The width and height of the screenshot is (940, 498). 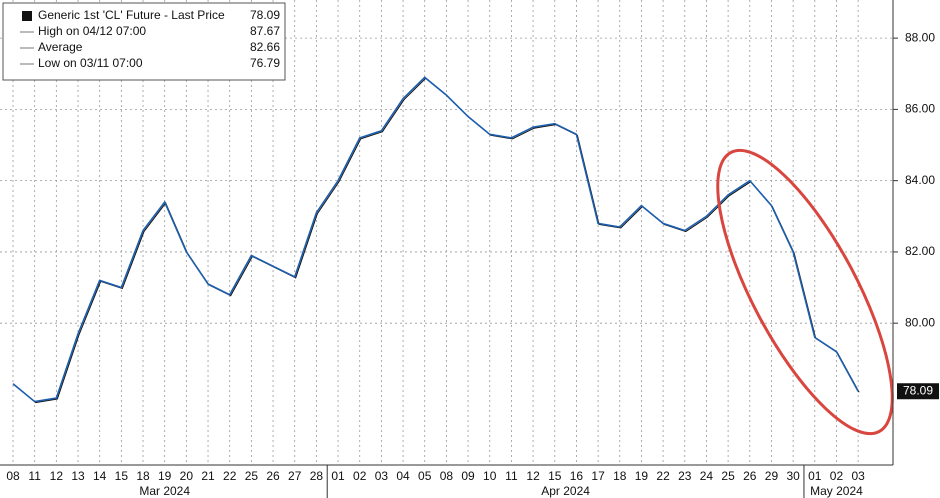 What do you see at coordinates (425, 476) in the screenshot?
I see `x-tick-label: 05` at bounding box center [425, 476].